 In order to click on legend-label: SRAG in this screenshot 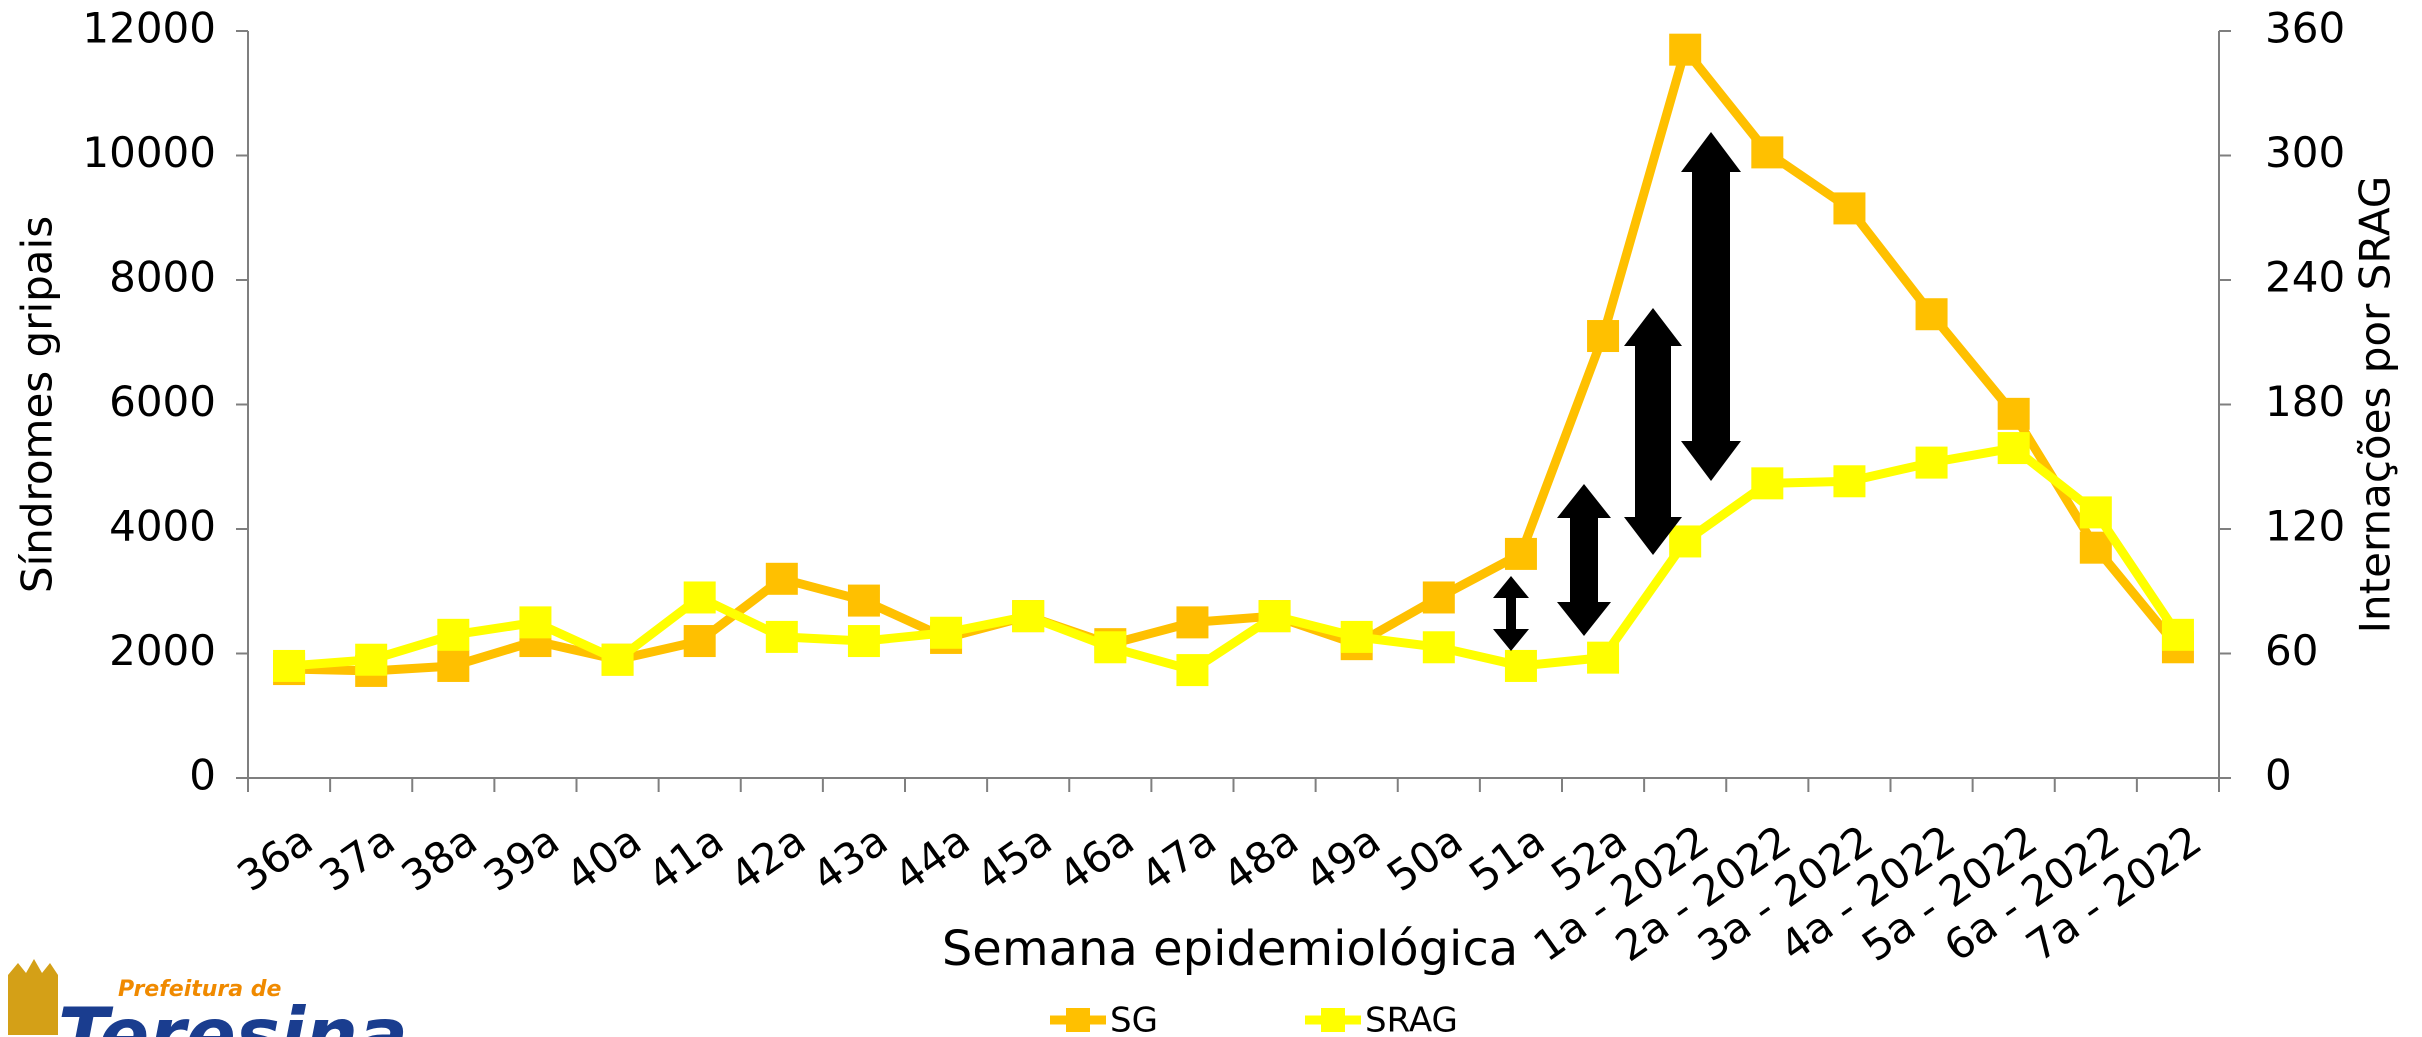, I will do `click(1411, 1019)`.